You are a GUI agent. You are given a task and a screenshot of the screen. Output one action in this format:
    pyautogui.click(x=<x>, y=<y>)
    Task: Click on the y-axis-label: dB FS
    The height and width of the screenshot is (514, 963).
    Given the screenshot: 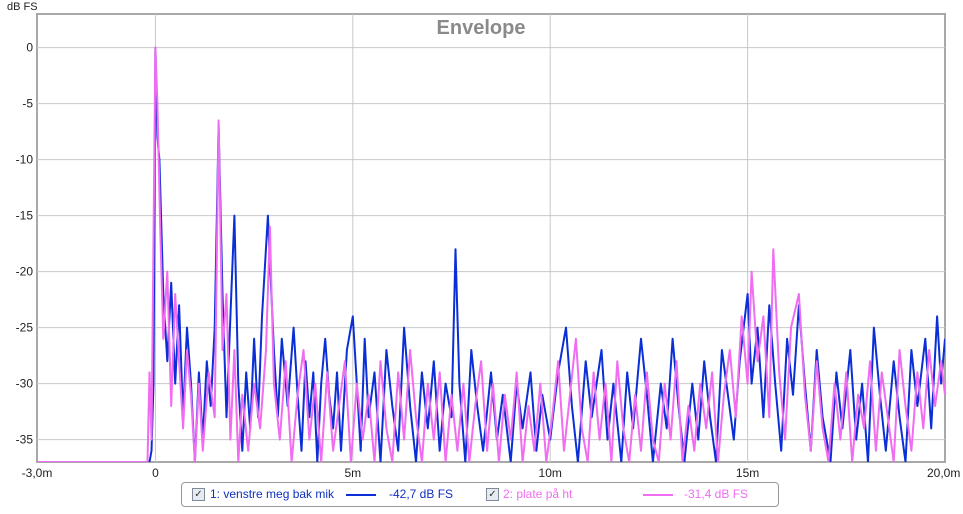 What is the action you would take?
    pyautogui.click(x=22, y=7)
    